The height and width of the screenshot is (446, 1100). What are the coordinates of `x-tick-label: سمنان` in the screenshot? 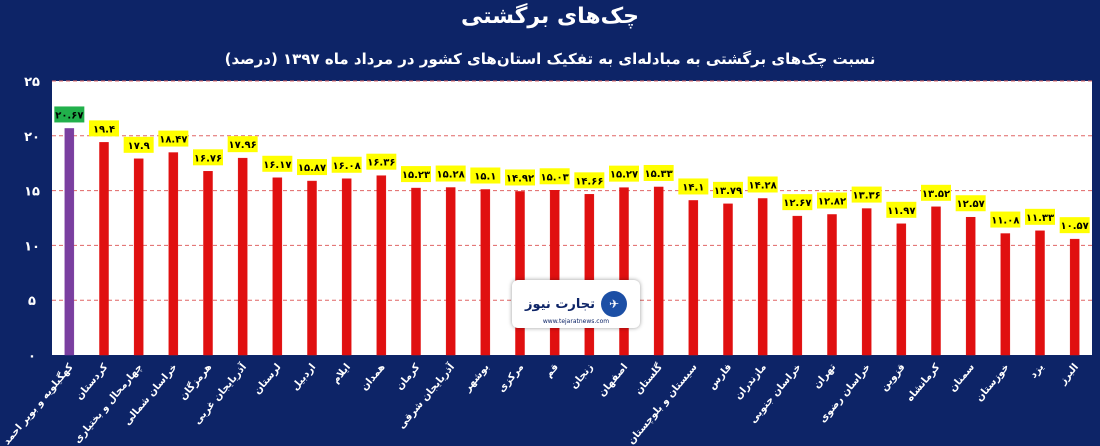 It's located at (962, 378).